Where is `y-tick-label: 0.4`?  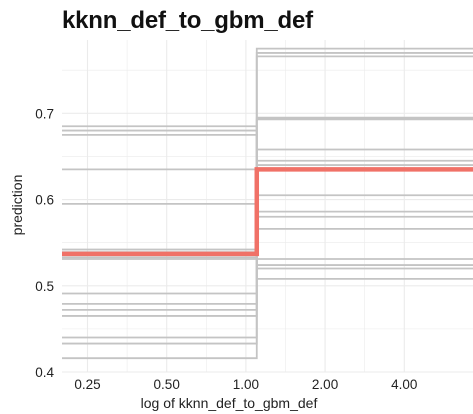 y-tick-label: 0.4 is located at coordinates (44, 372).